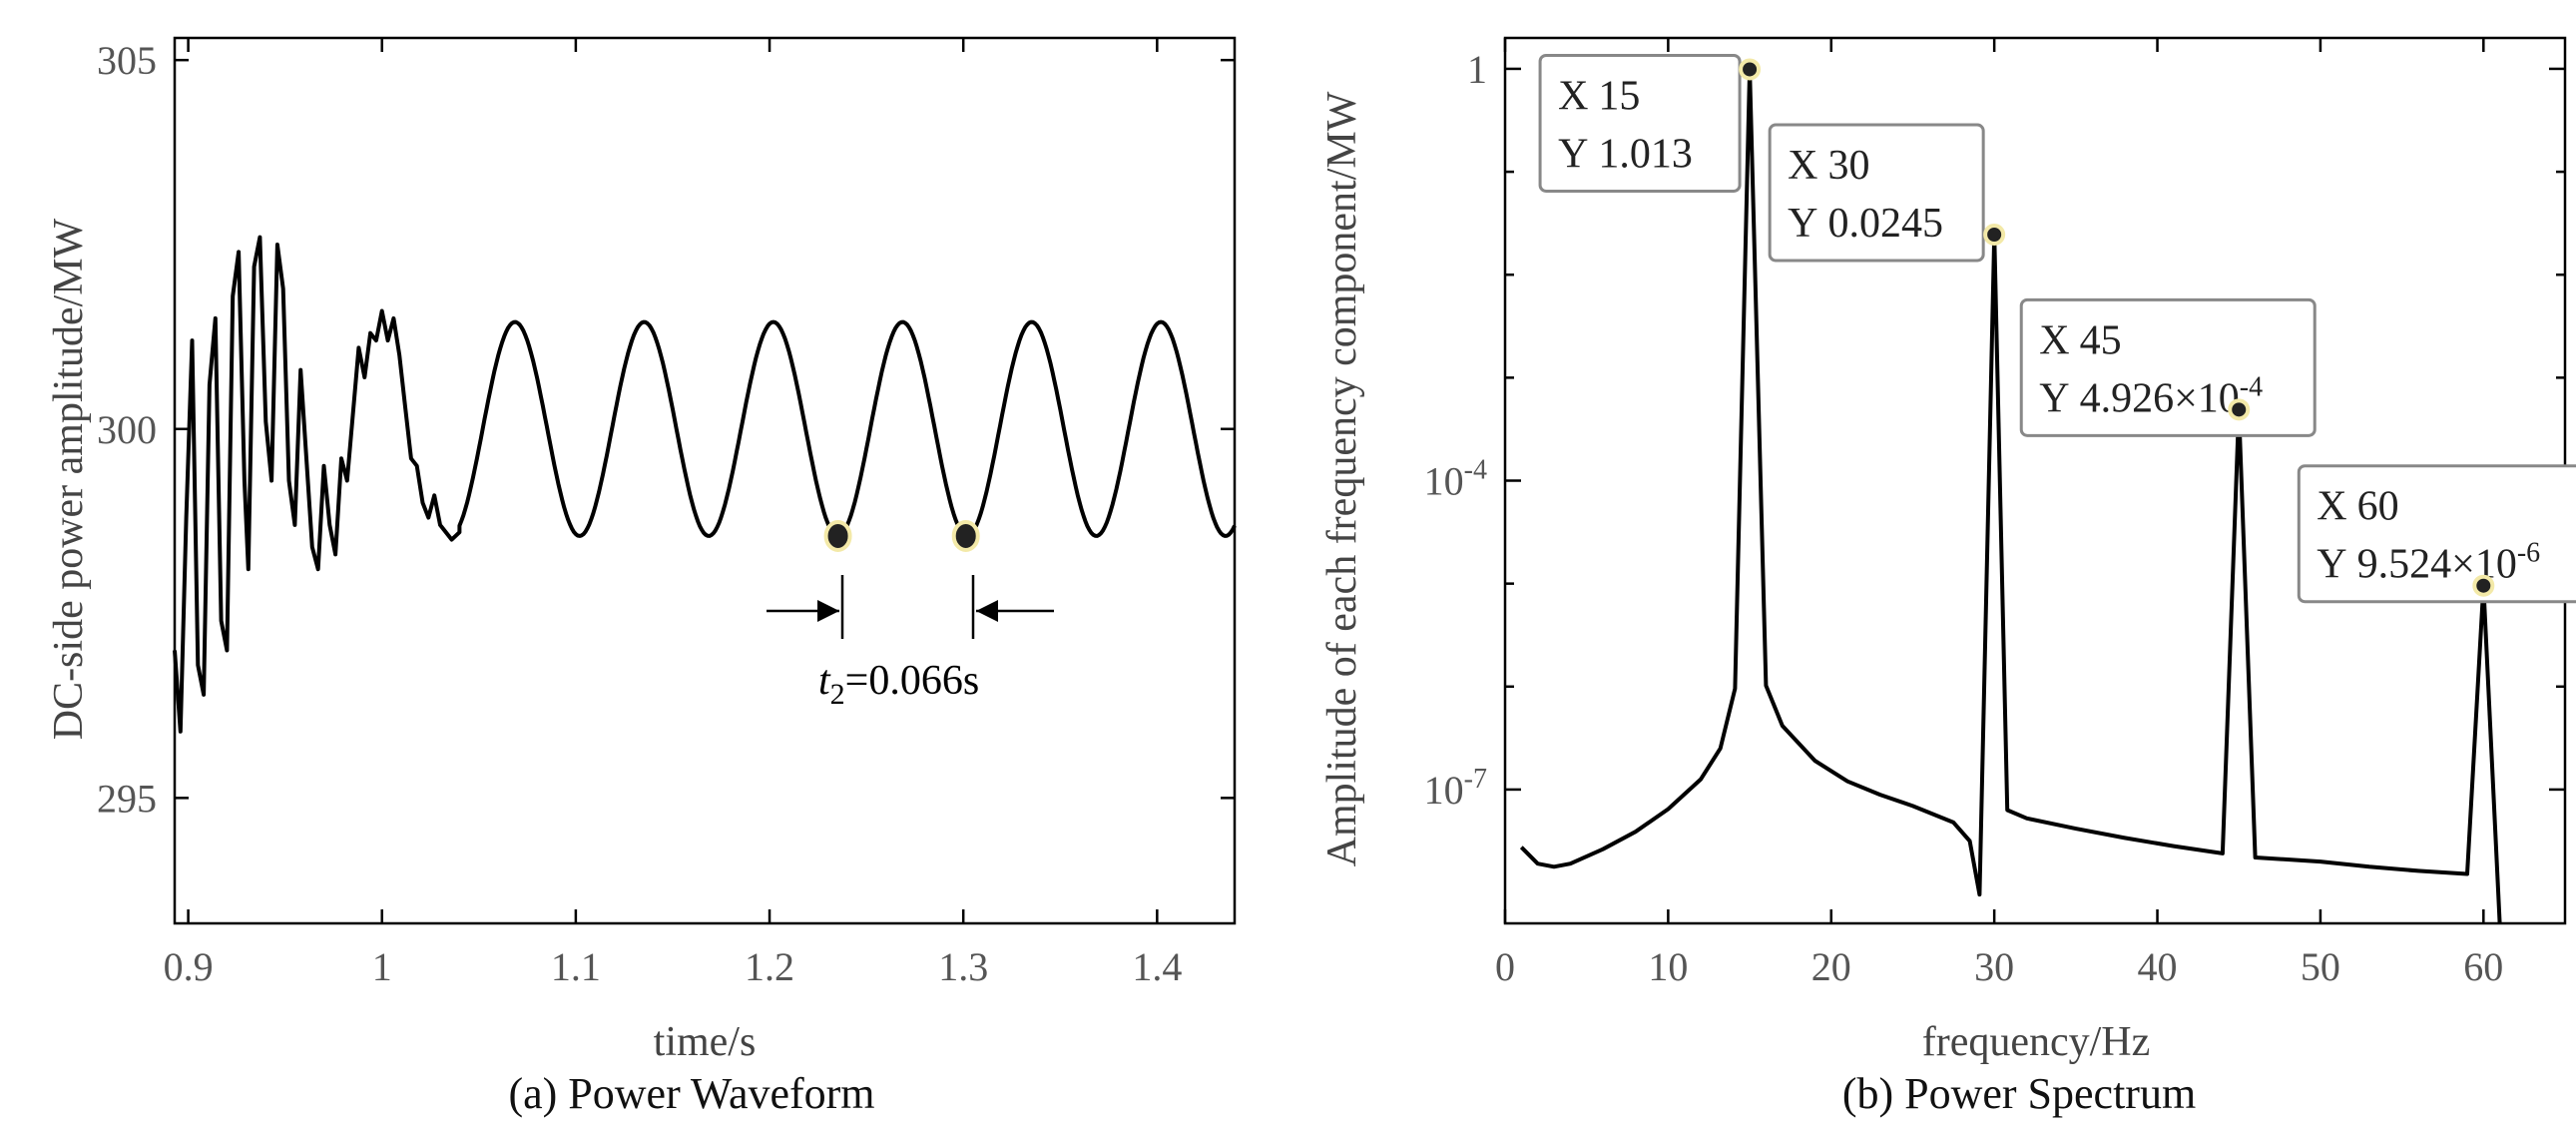 The width and height of the screenshot is (2576, 1136). Describe the element at coordinates (127, 798) in the screenshot. I see `panel-a-y-tick-label: 295` at that location.